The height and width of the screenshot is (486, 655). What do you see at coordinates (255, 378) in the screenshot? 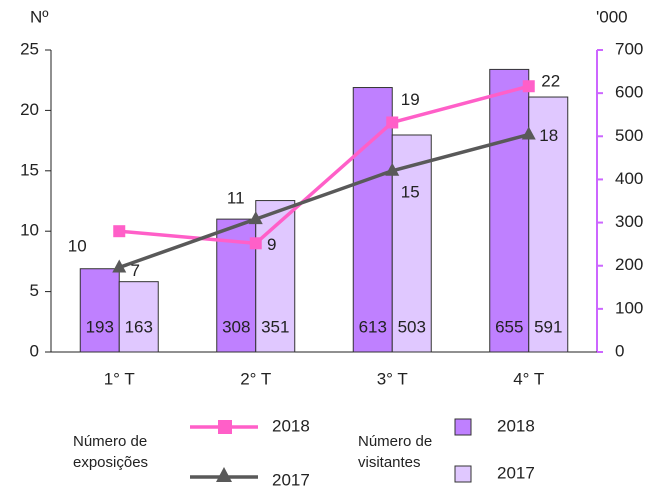
I see `x-tick-label: 2° T` at bounding box center [255, 378].